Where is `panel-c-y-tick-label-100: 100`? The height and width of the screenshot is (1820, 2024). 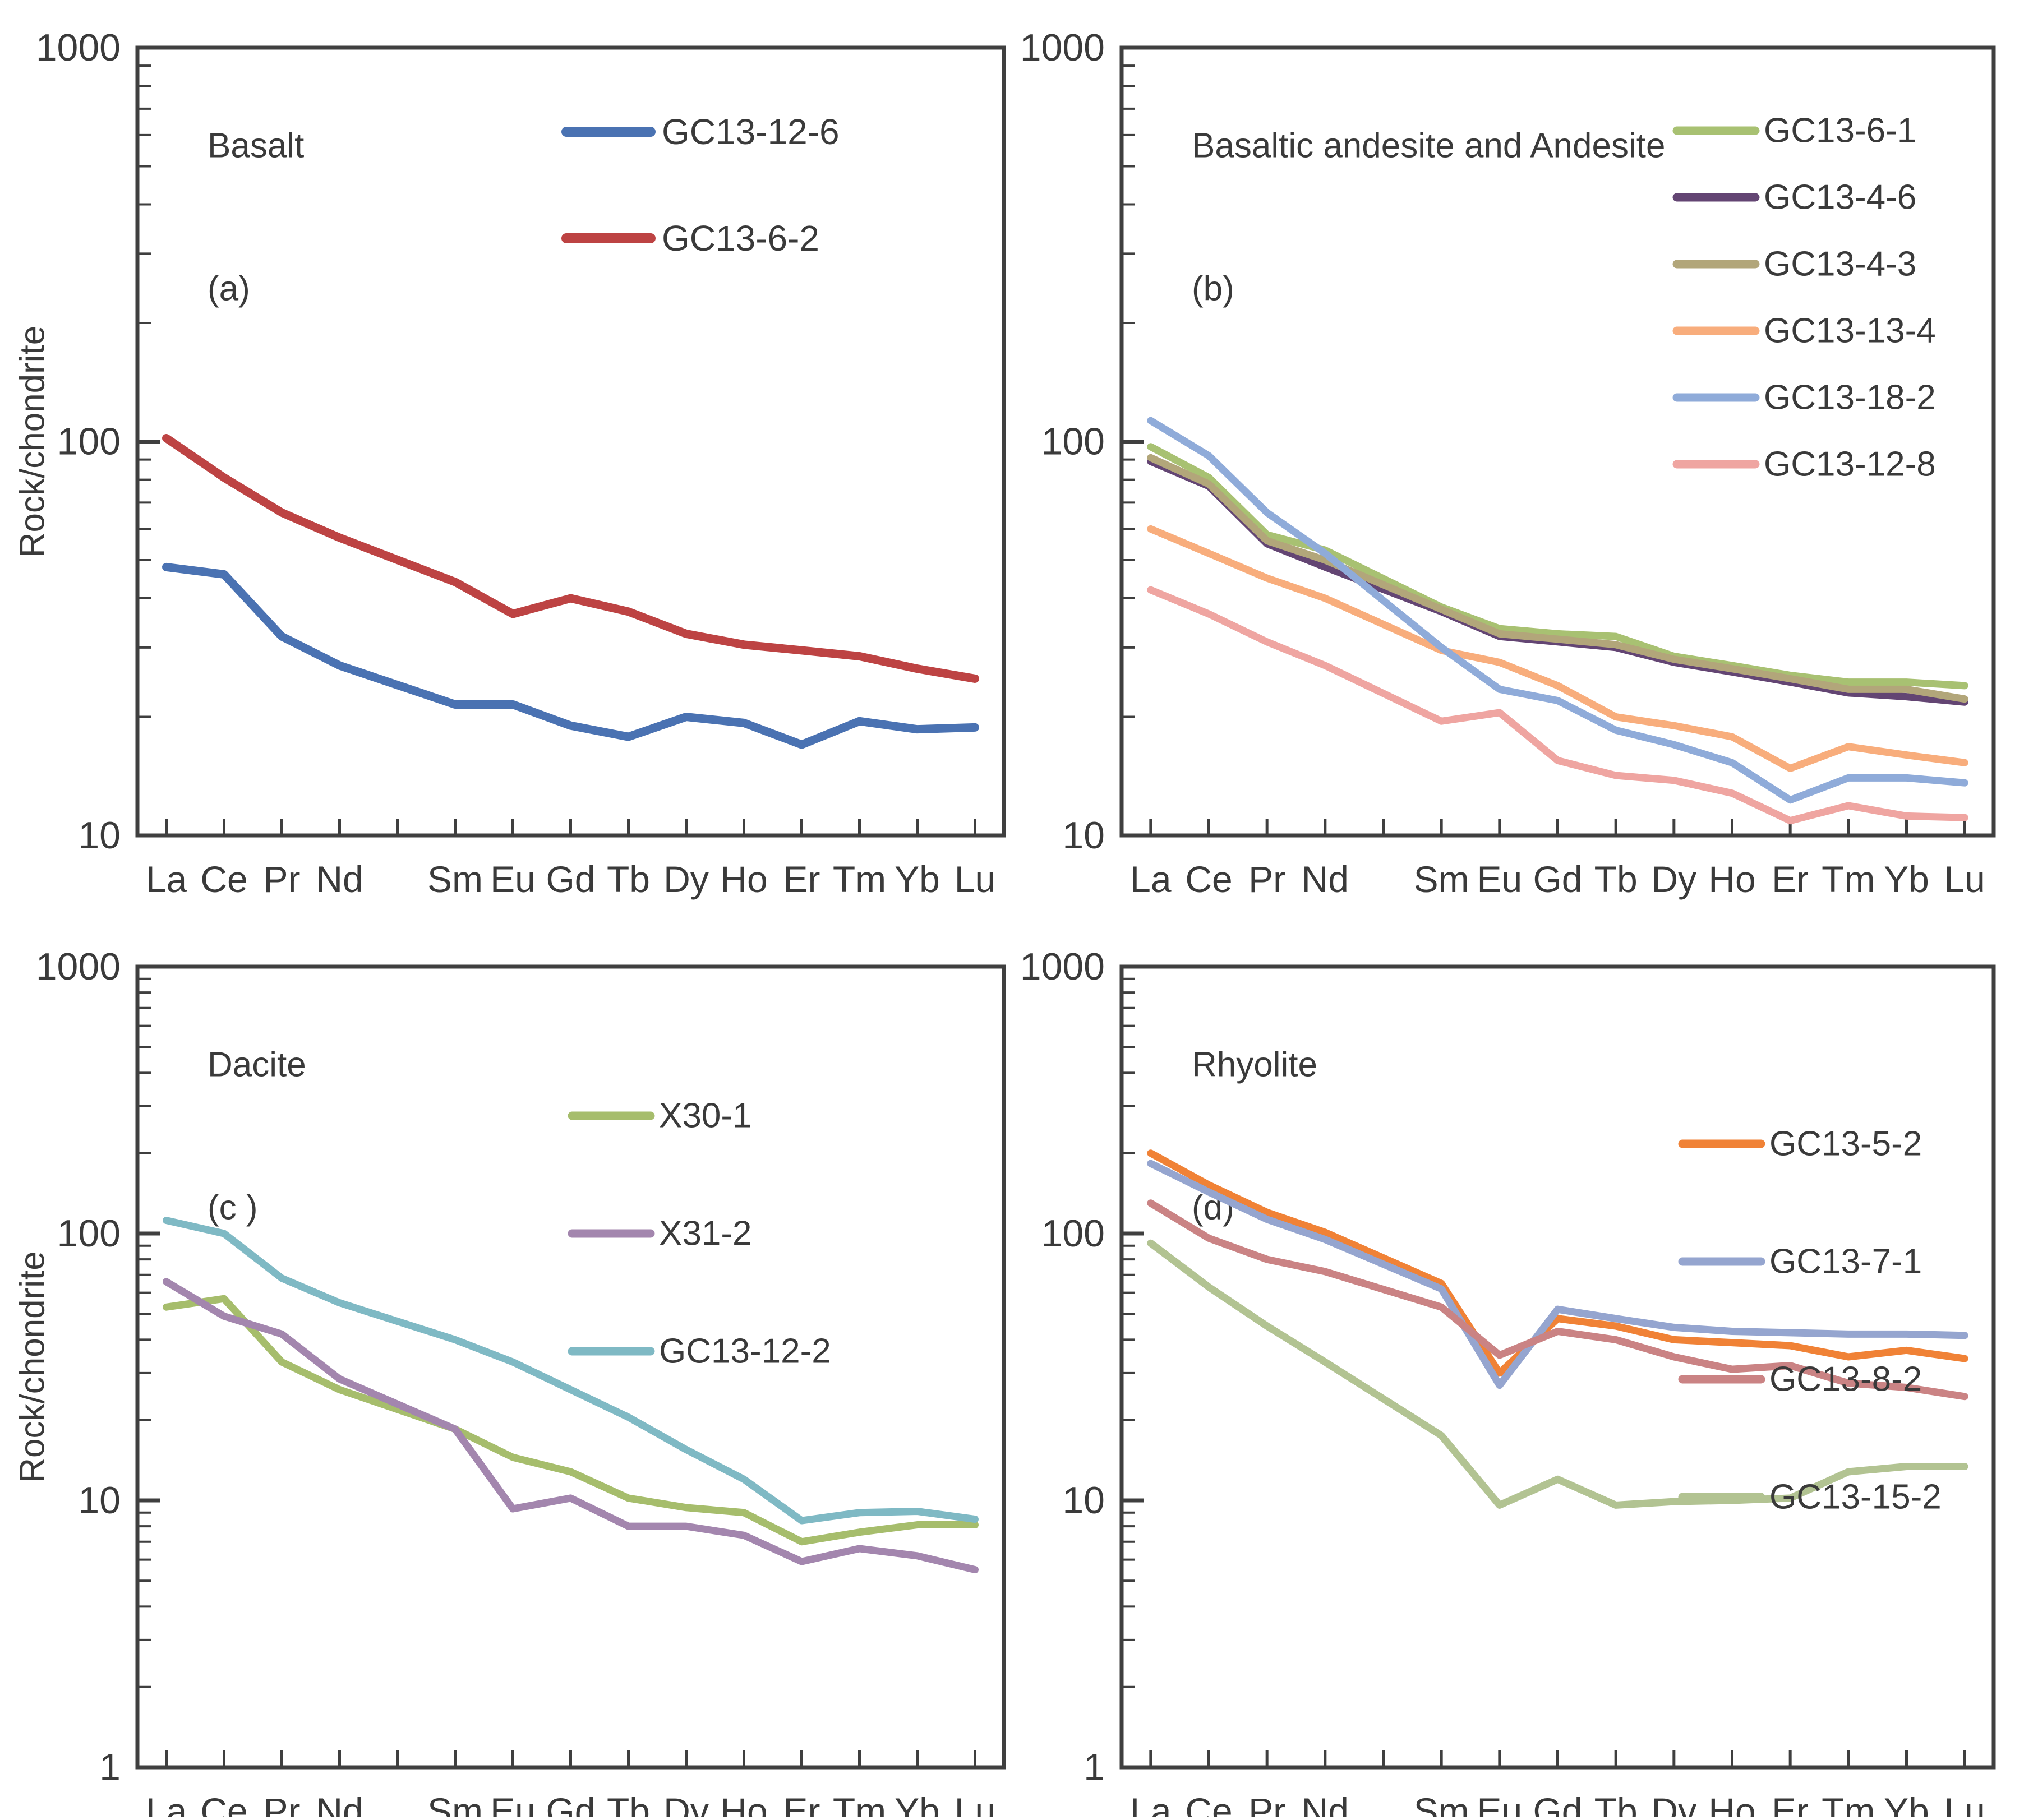
panel-c-y-tick-label-100: 100 is located at coordinates (89, 1233).